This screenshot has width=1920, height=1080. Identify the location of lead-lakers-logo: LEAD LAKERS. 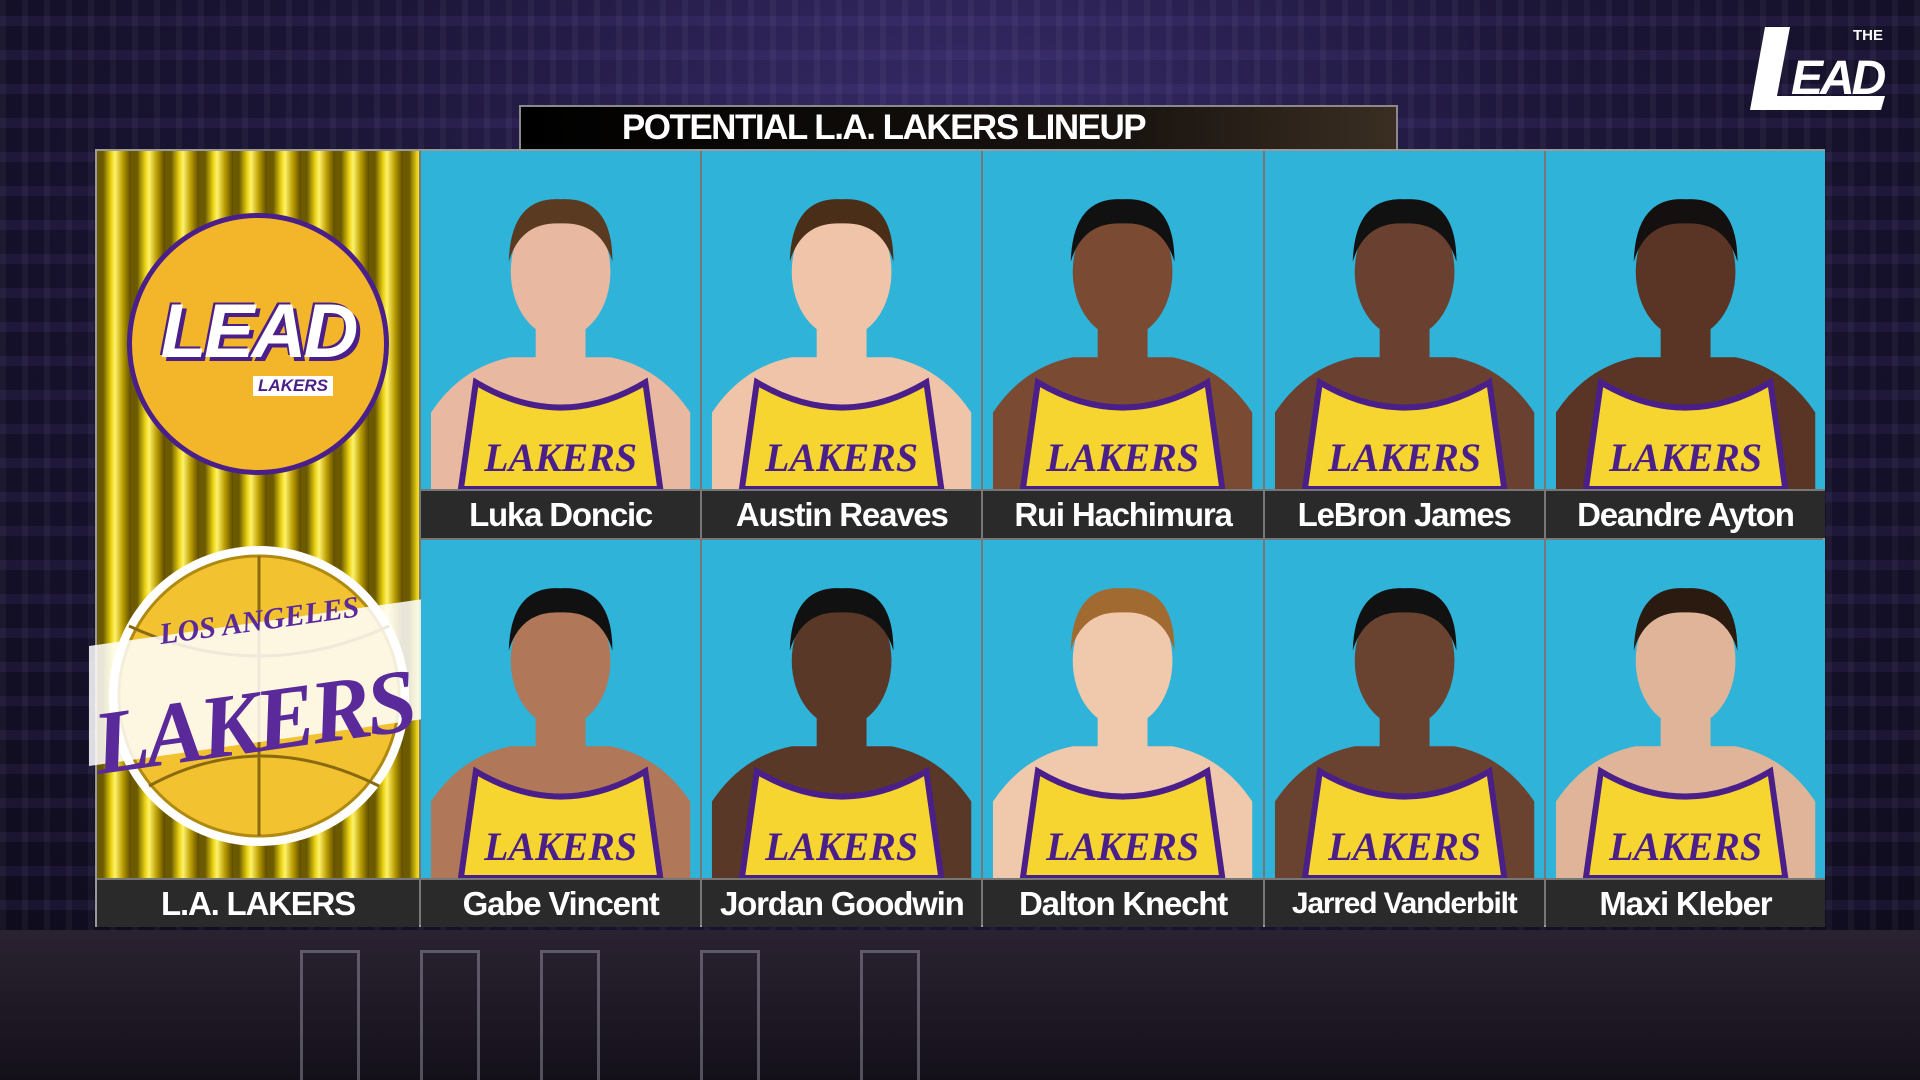
(258, 344).